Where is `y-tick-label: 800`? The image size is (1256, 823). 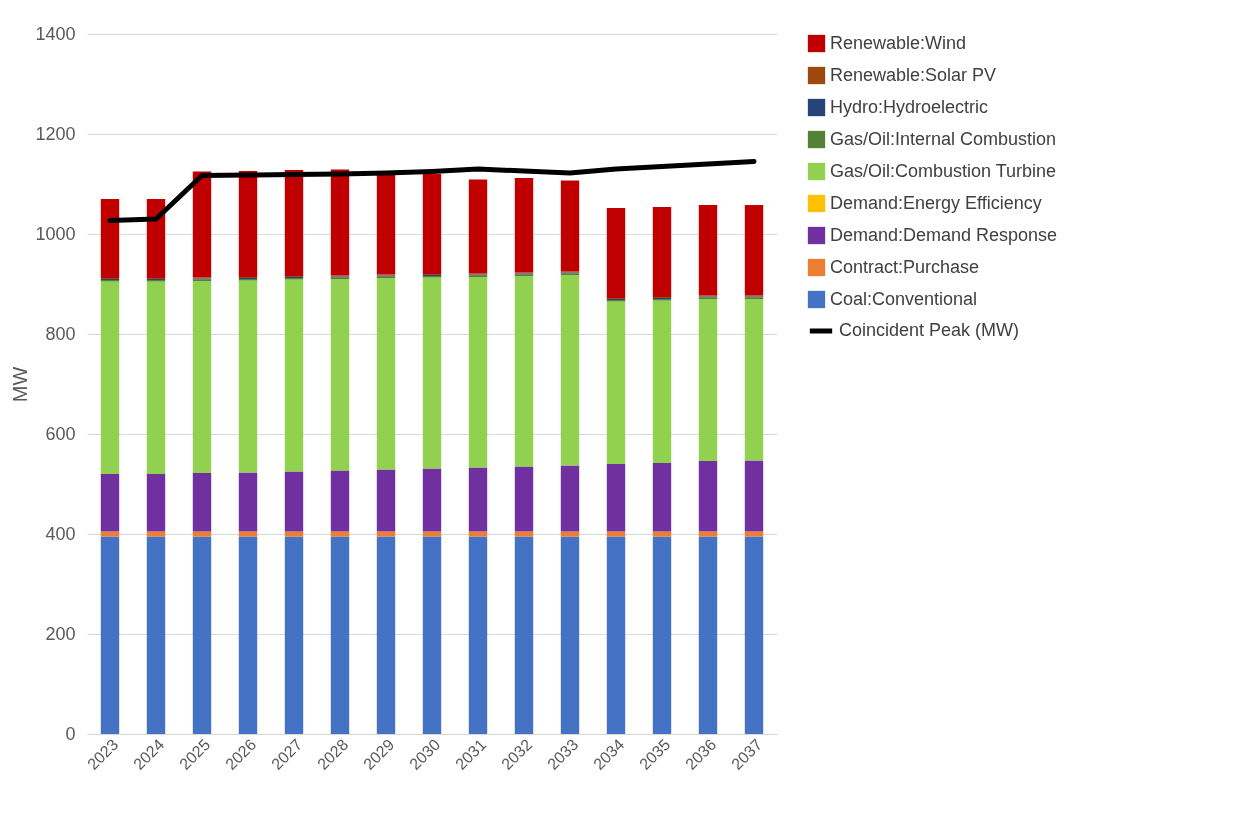
y-tick-label: 800 is located at coordinates (60, 333).